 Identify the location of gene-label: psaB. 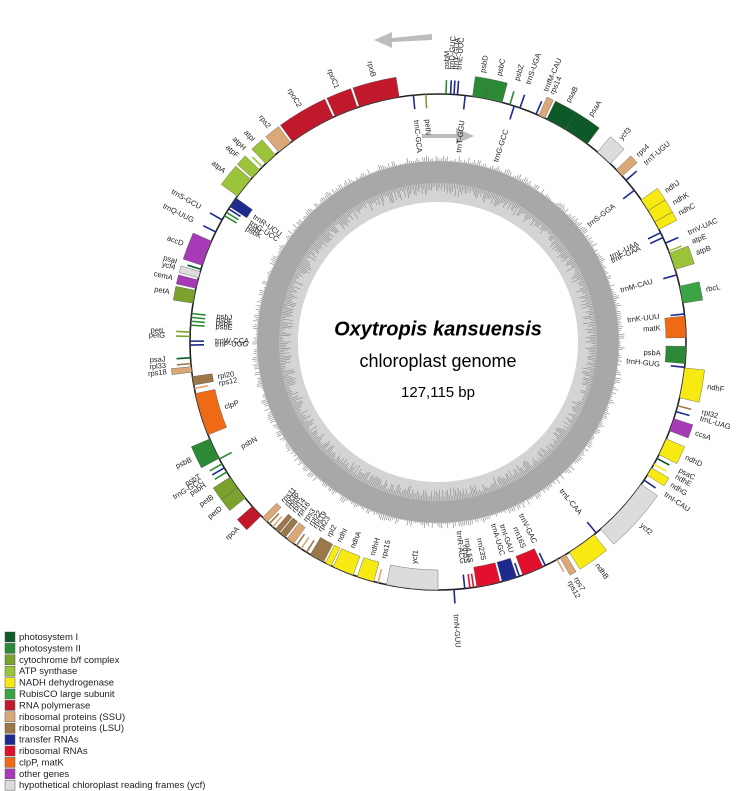
(572, 94).